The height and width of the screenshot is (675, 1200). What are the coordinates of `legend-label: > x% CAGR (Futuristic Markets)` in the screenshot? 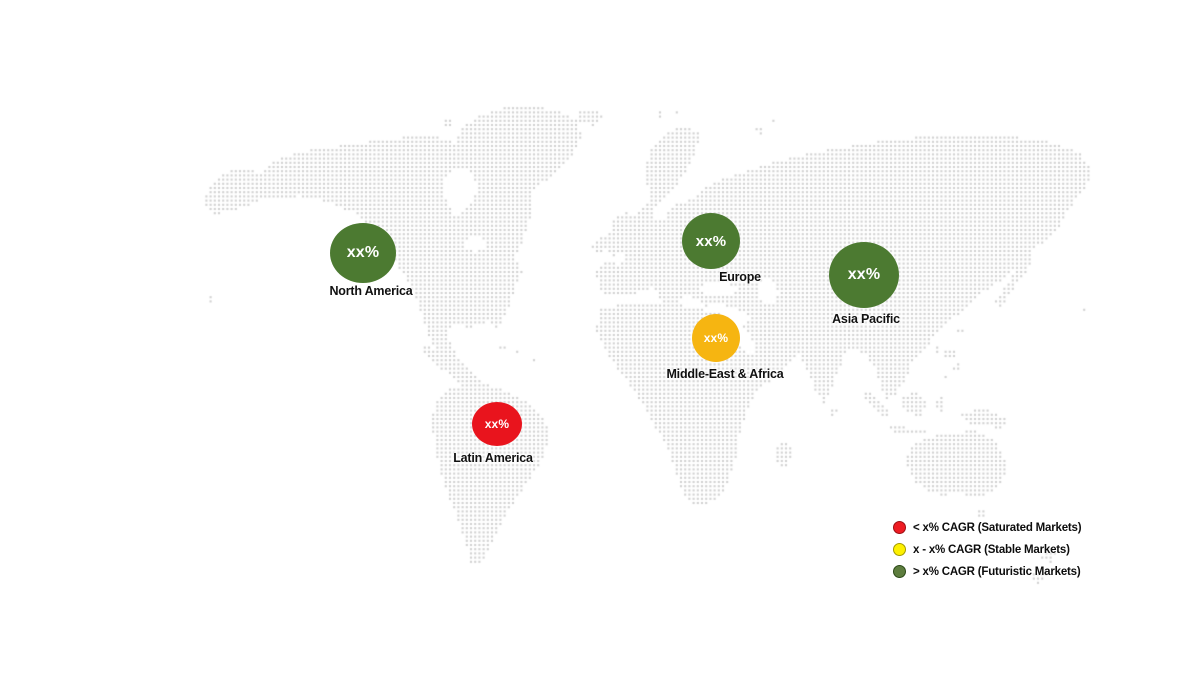 It's located at (997, 571).